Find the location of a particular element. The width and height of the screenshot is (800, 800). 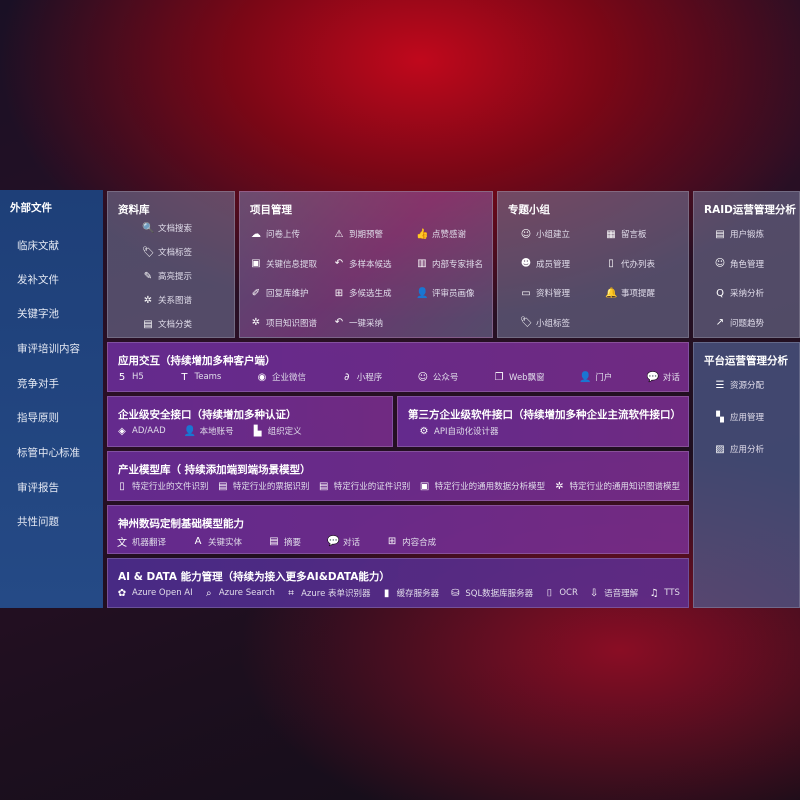

feature-item: ▤ 特定行业的证件识别 is located at coordinates (364, 486).